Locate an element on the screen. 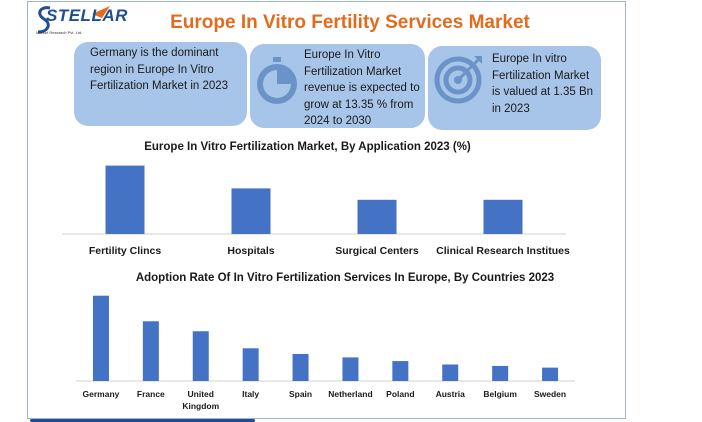  country-category-label: Austria is located at coordinates (451, 394).